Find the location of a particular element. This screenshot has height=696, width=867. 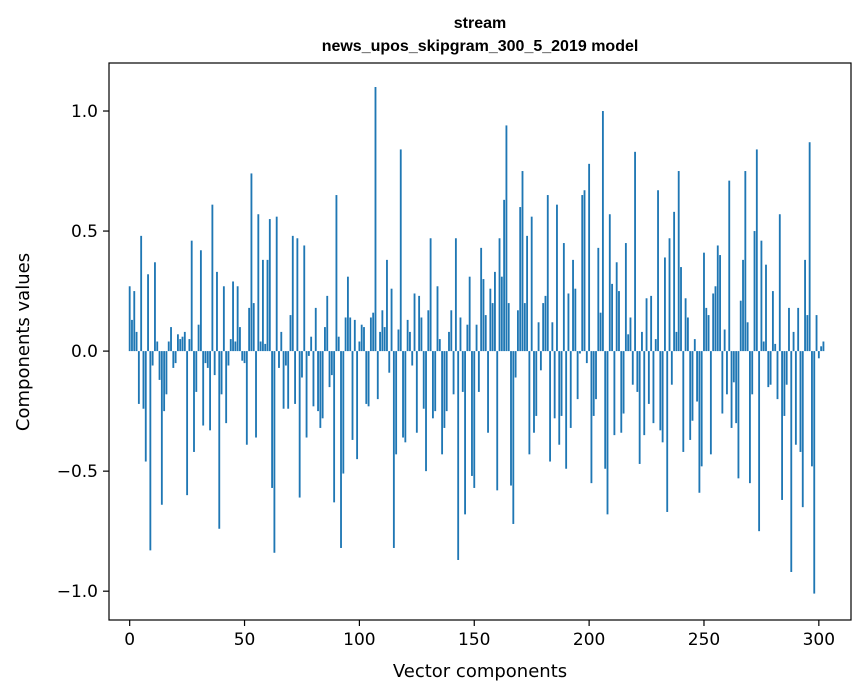

y-tick-label: −0.5 is located at coordinates (77, 472).